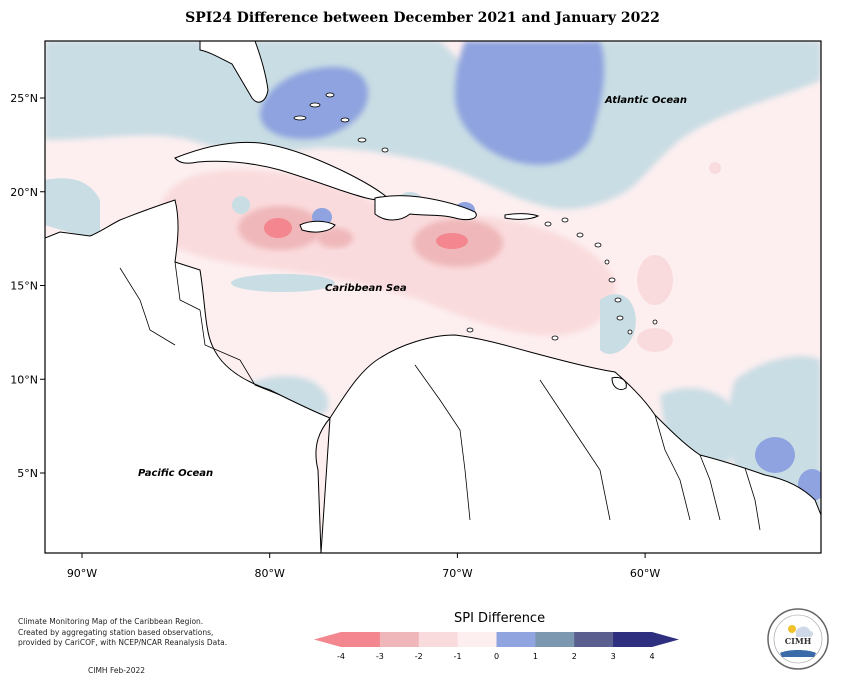 This screenshot has width=845, height=684. Describe the element at coordinates (24, 98) in the screenshot. I see `lat-tick-label-0: 25°N` at that location.